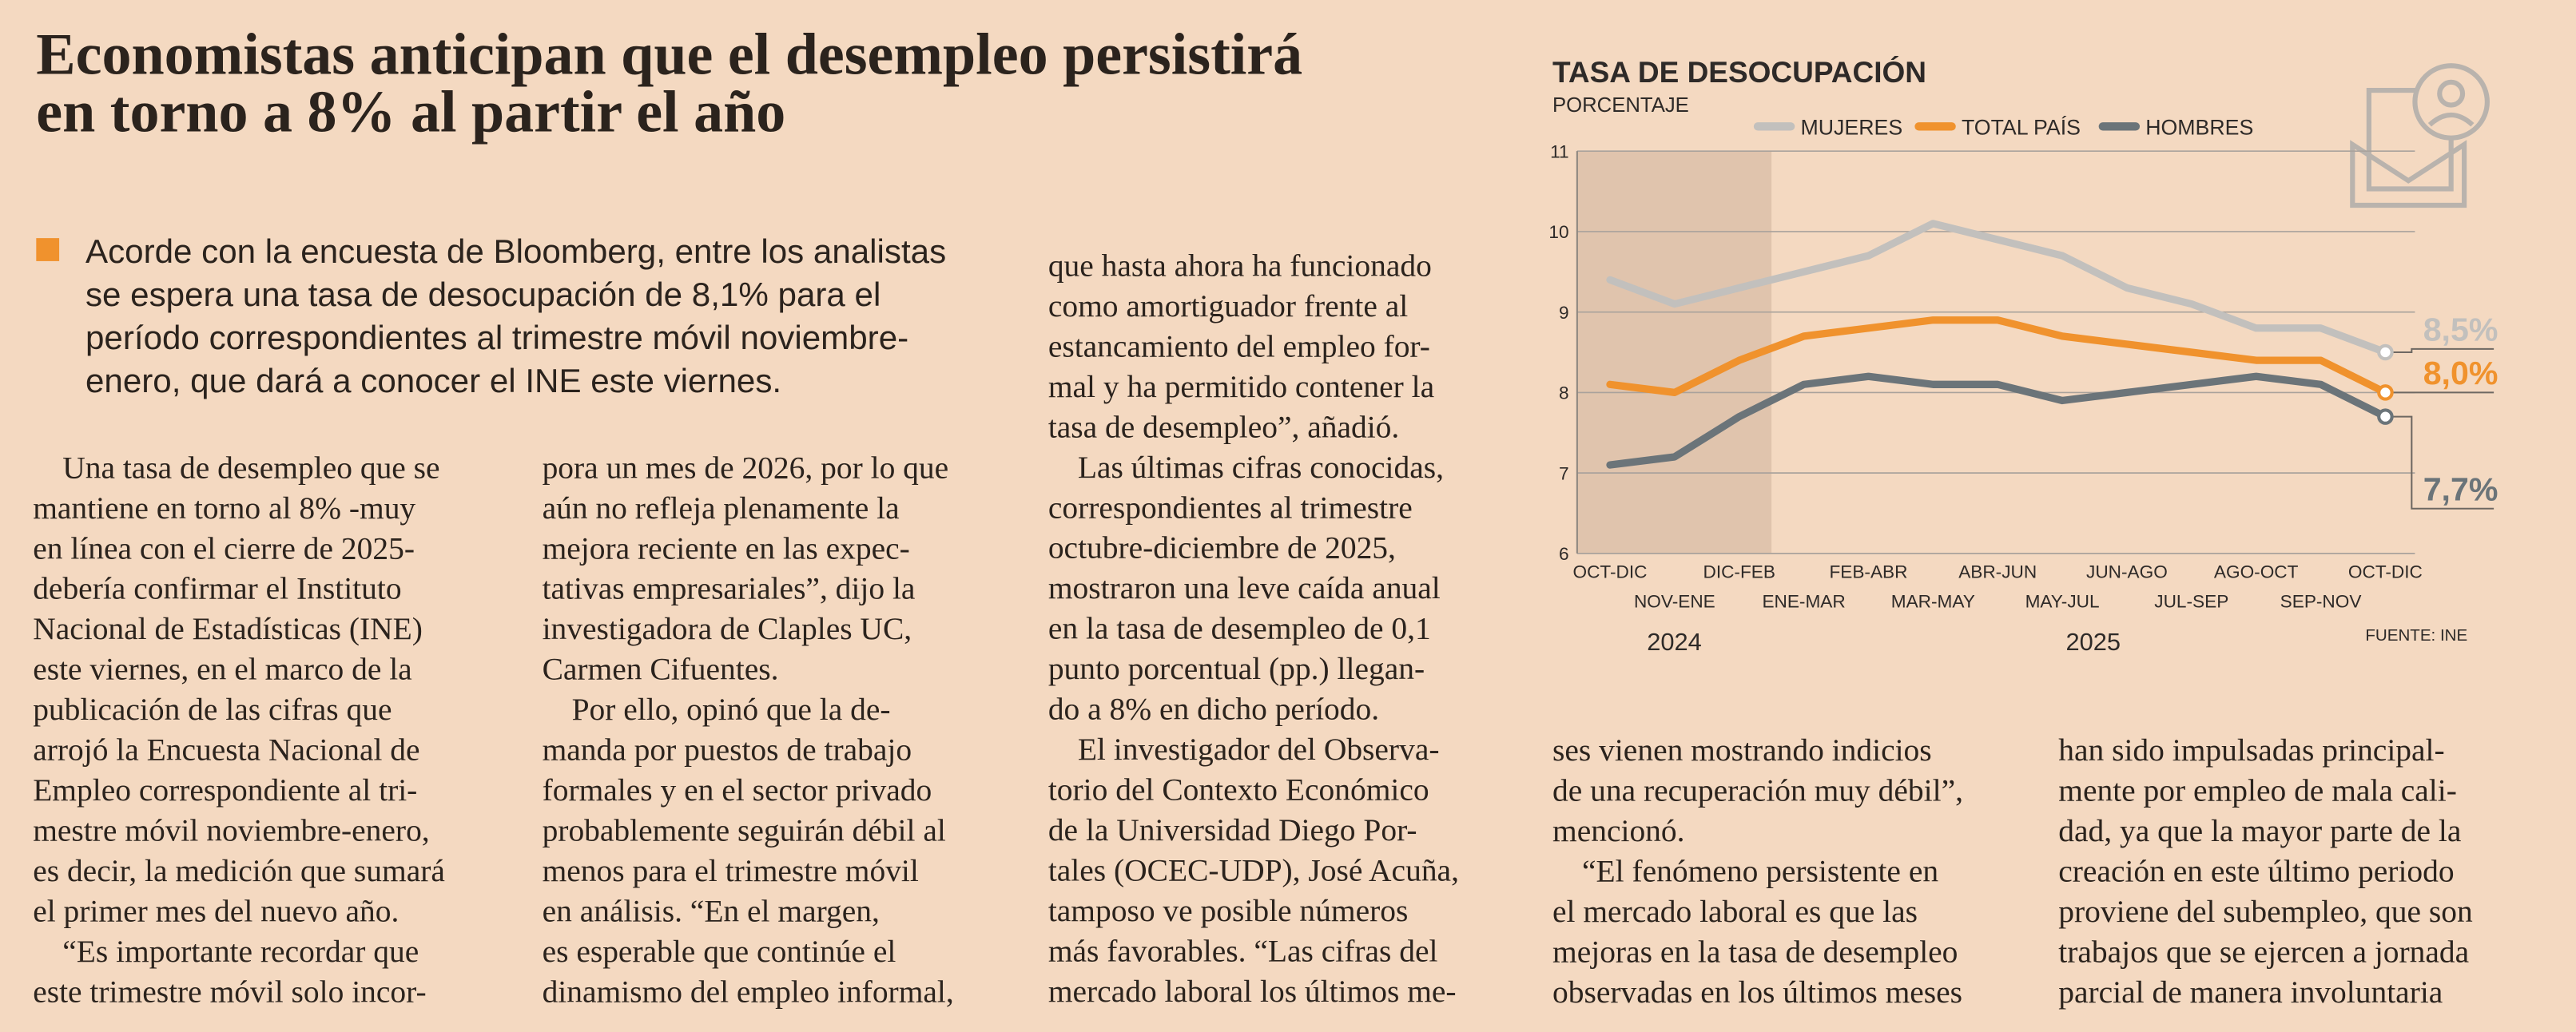  What do you see at coordinates (2256, 572) in the screenshot?
I see `x-tick-label: AGO-OCT` at bounding box center [2256, 572].